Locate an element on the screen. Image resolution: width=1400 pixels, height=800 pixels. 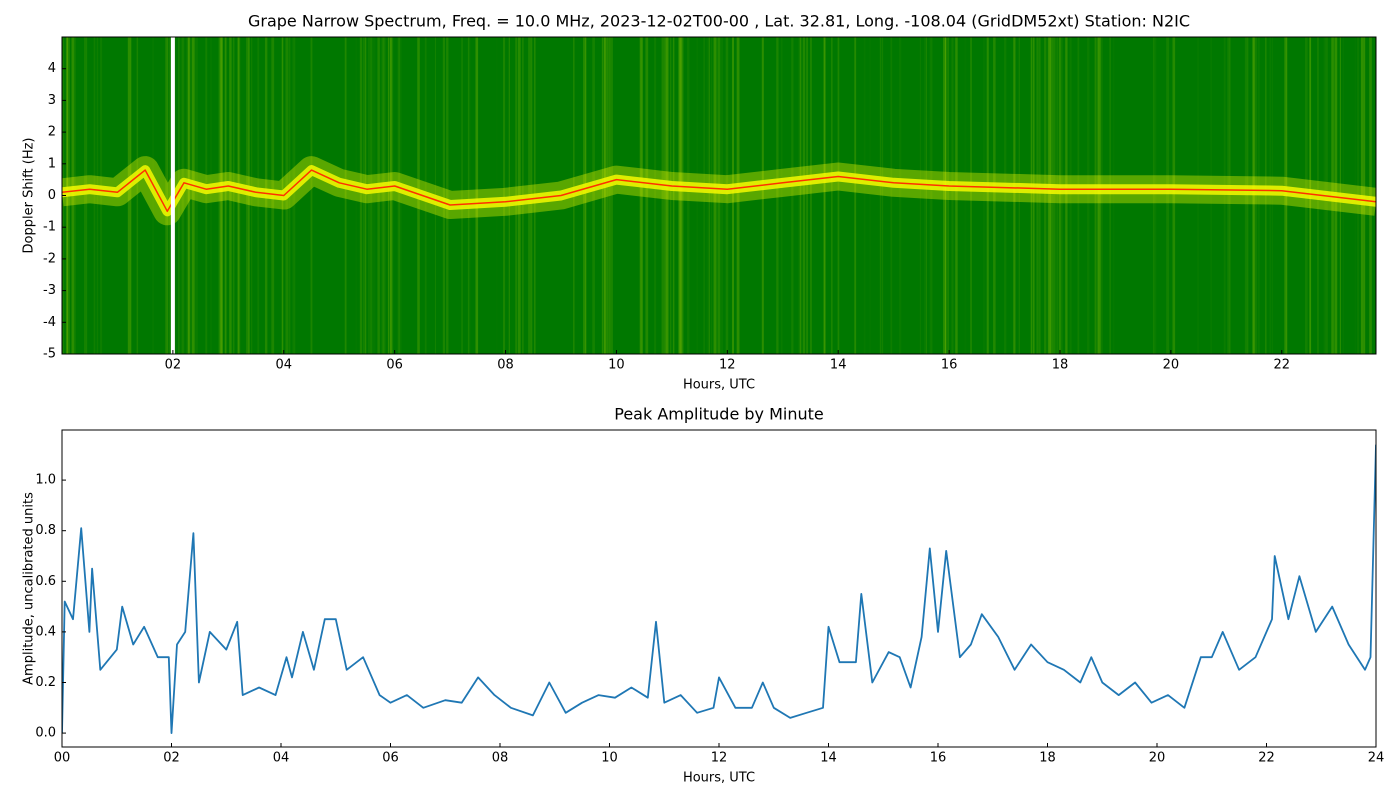
doppler-trace is located at coordinates (719, 191).